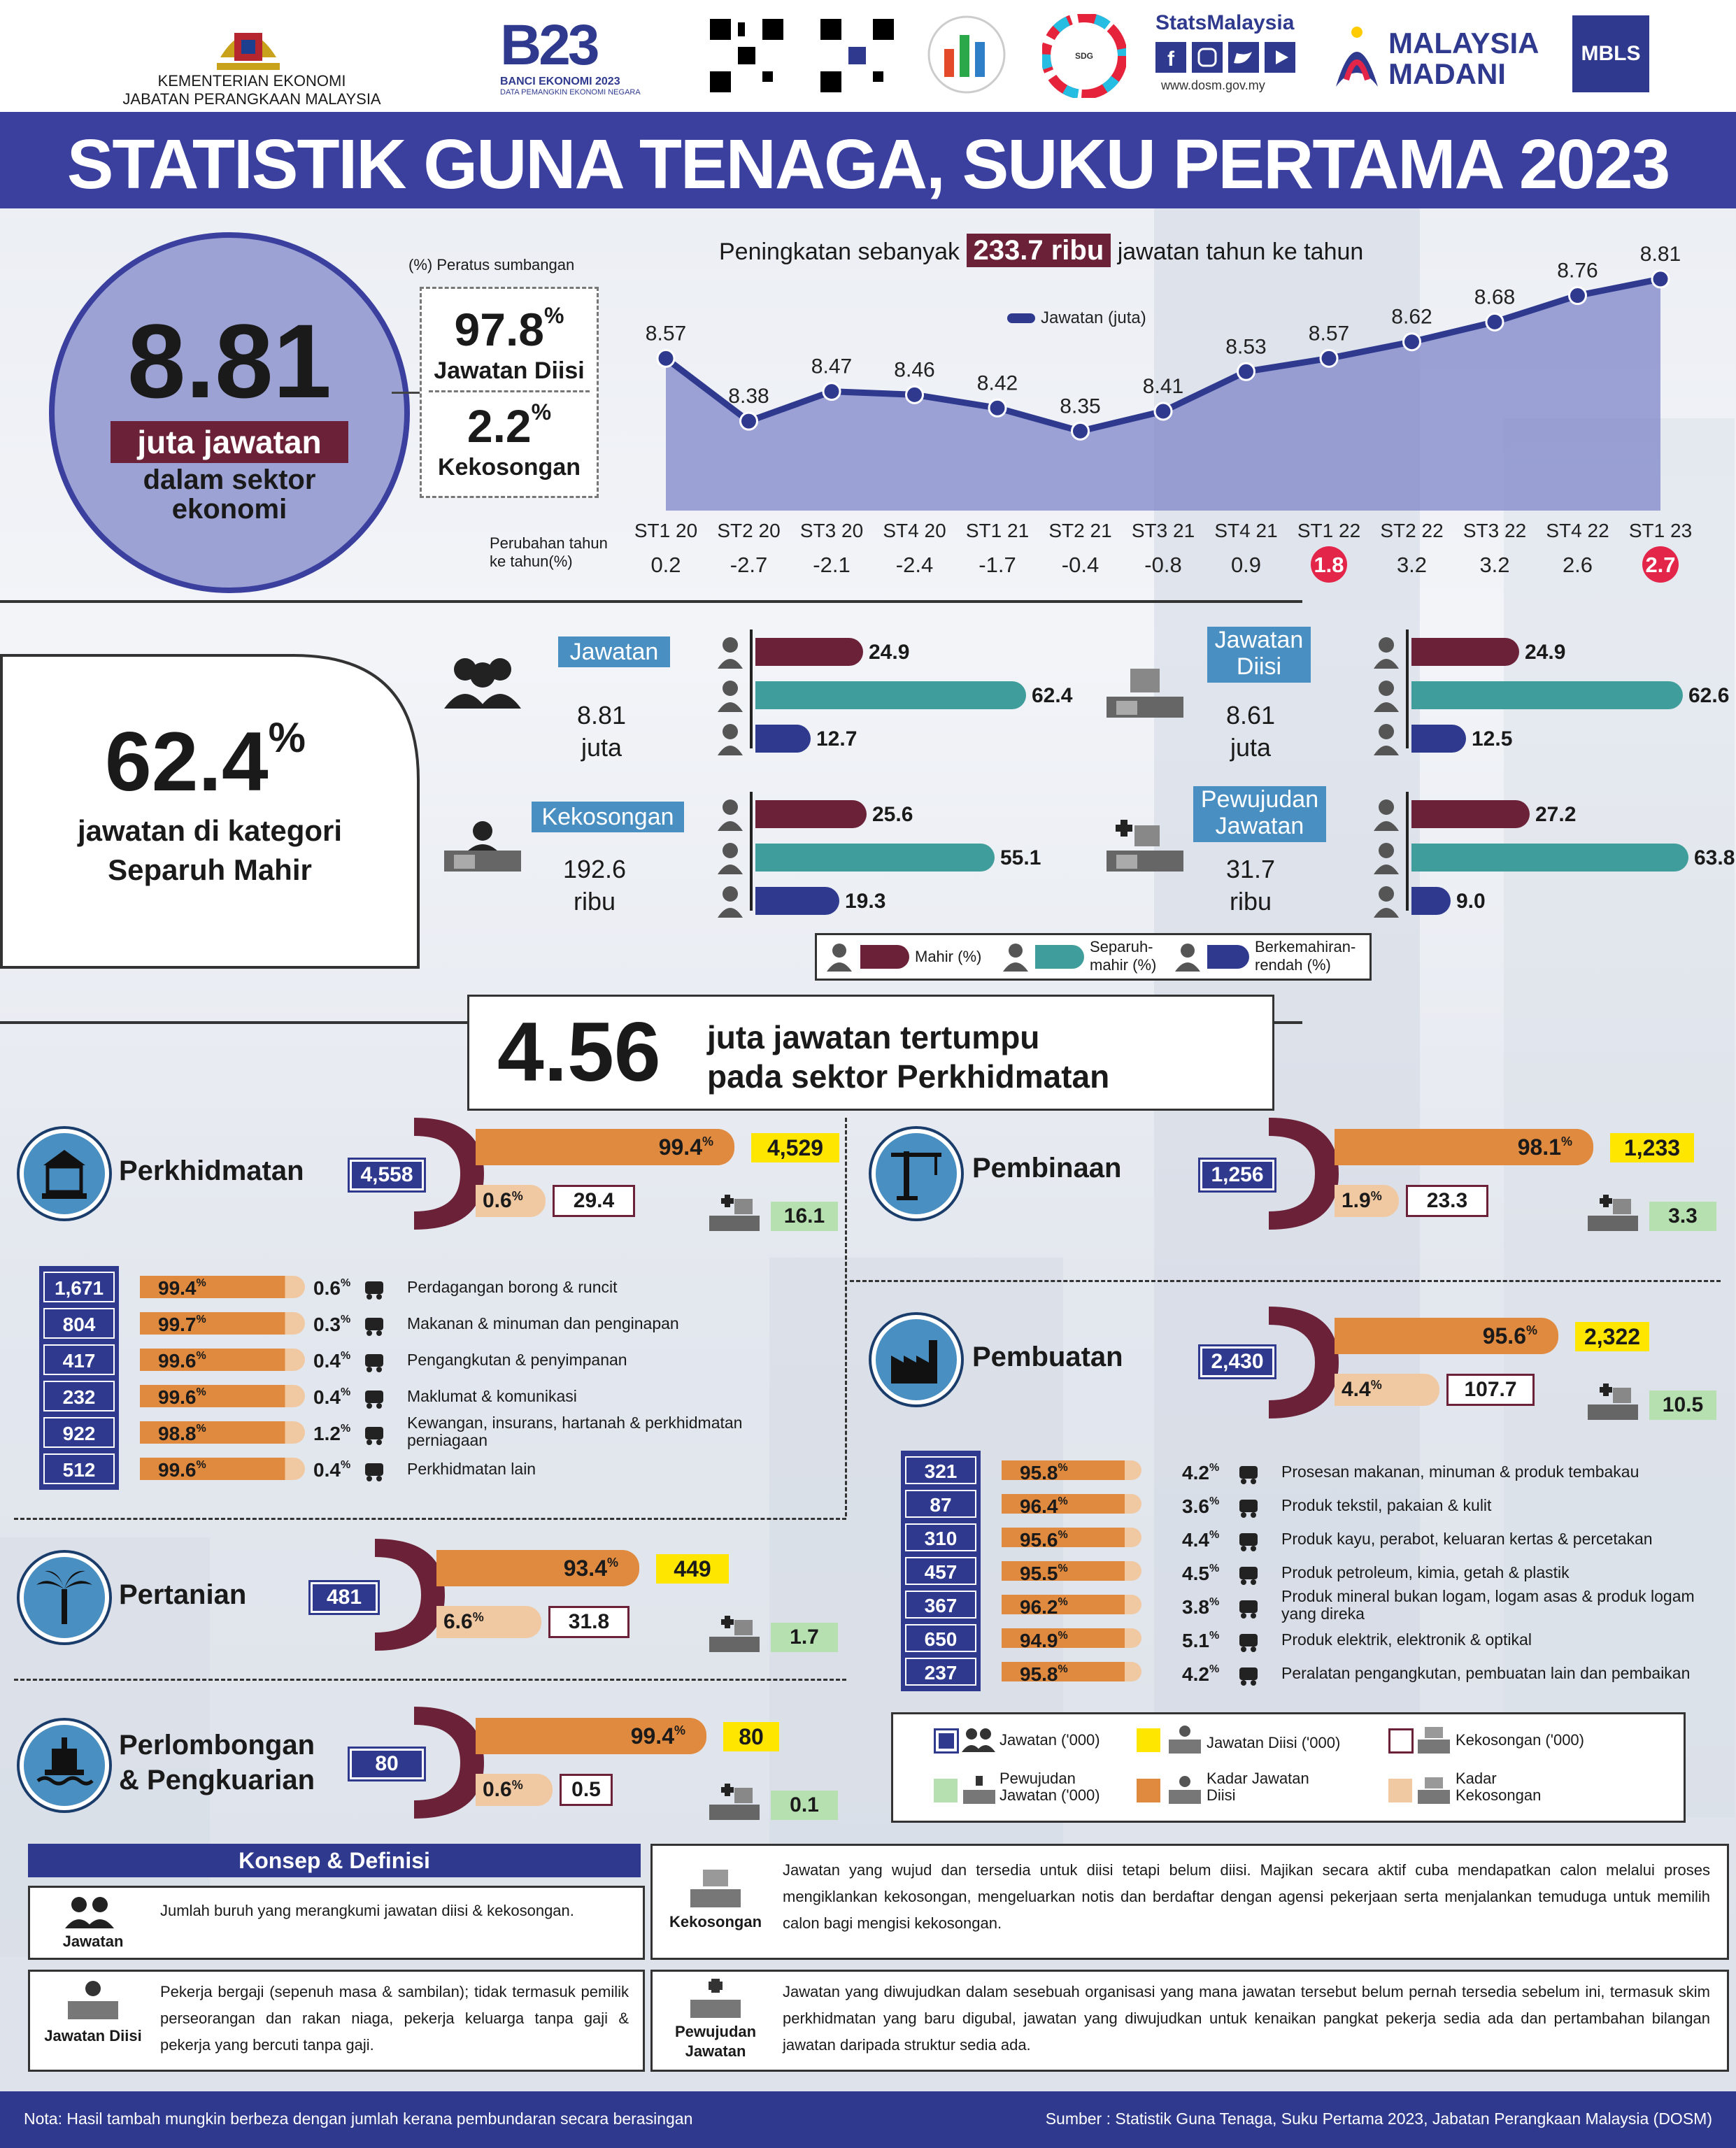 This screenshot has width=1736, height=2148. Describe the element at coordinates (287, 737) in the screenshot. I see `semi-skilled-pct-sign: %` at that location.